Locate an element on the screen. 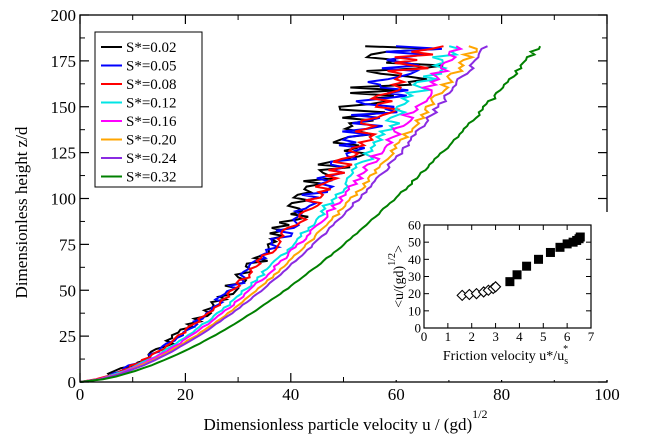 This screenshot has height=448, width=650. inset-x-tick-label: 2 is located at coordinates (471, 336).